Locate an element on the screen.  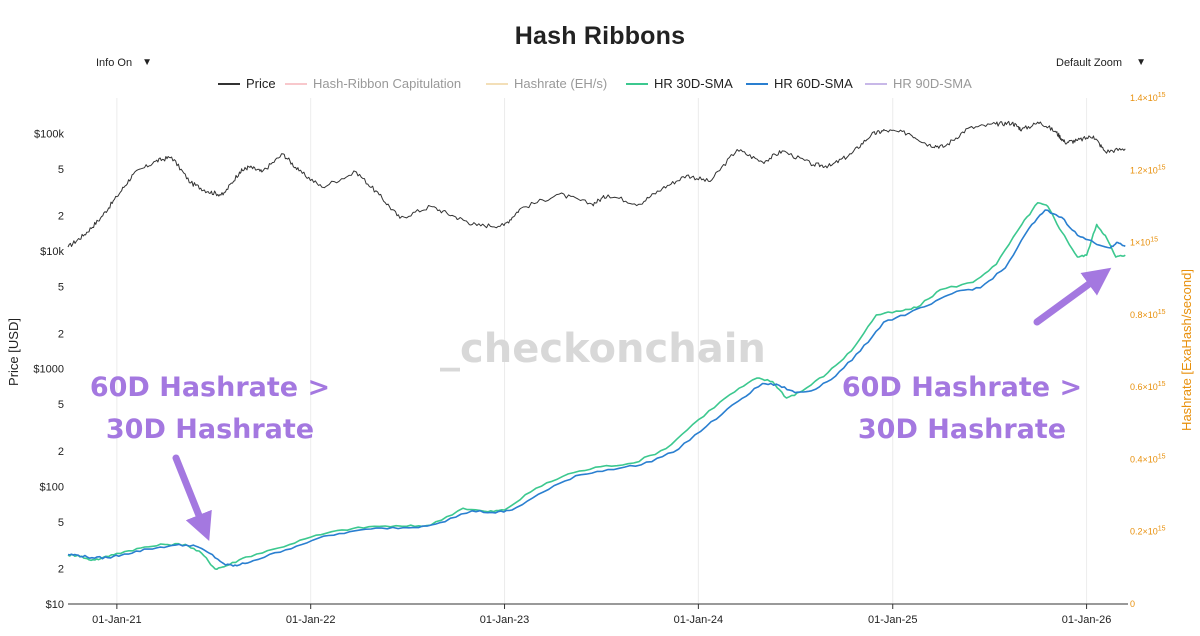
annotation-right: 60D Hashrate > 30D Hashrate is located at coordinates (977, 356).